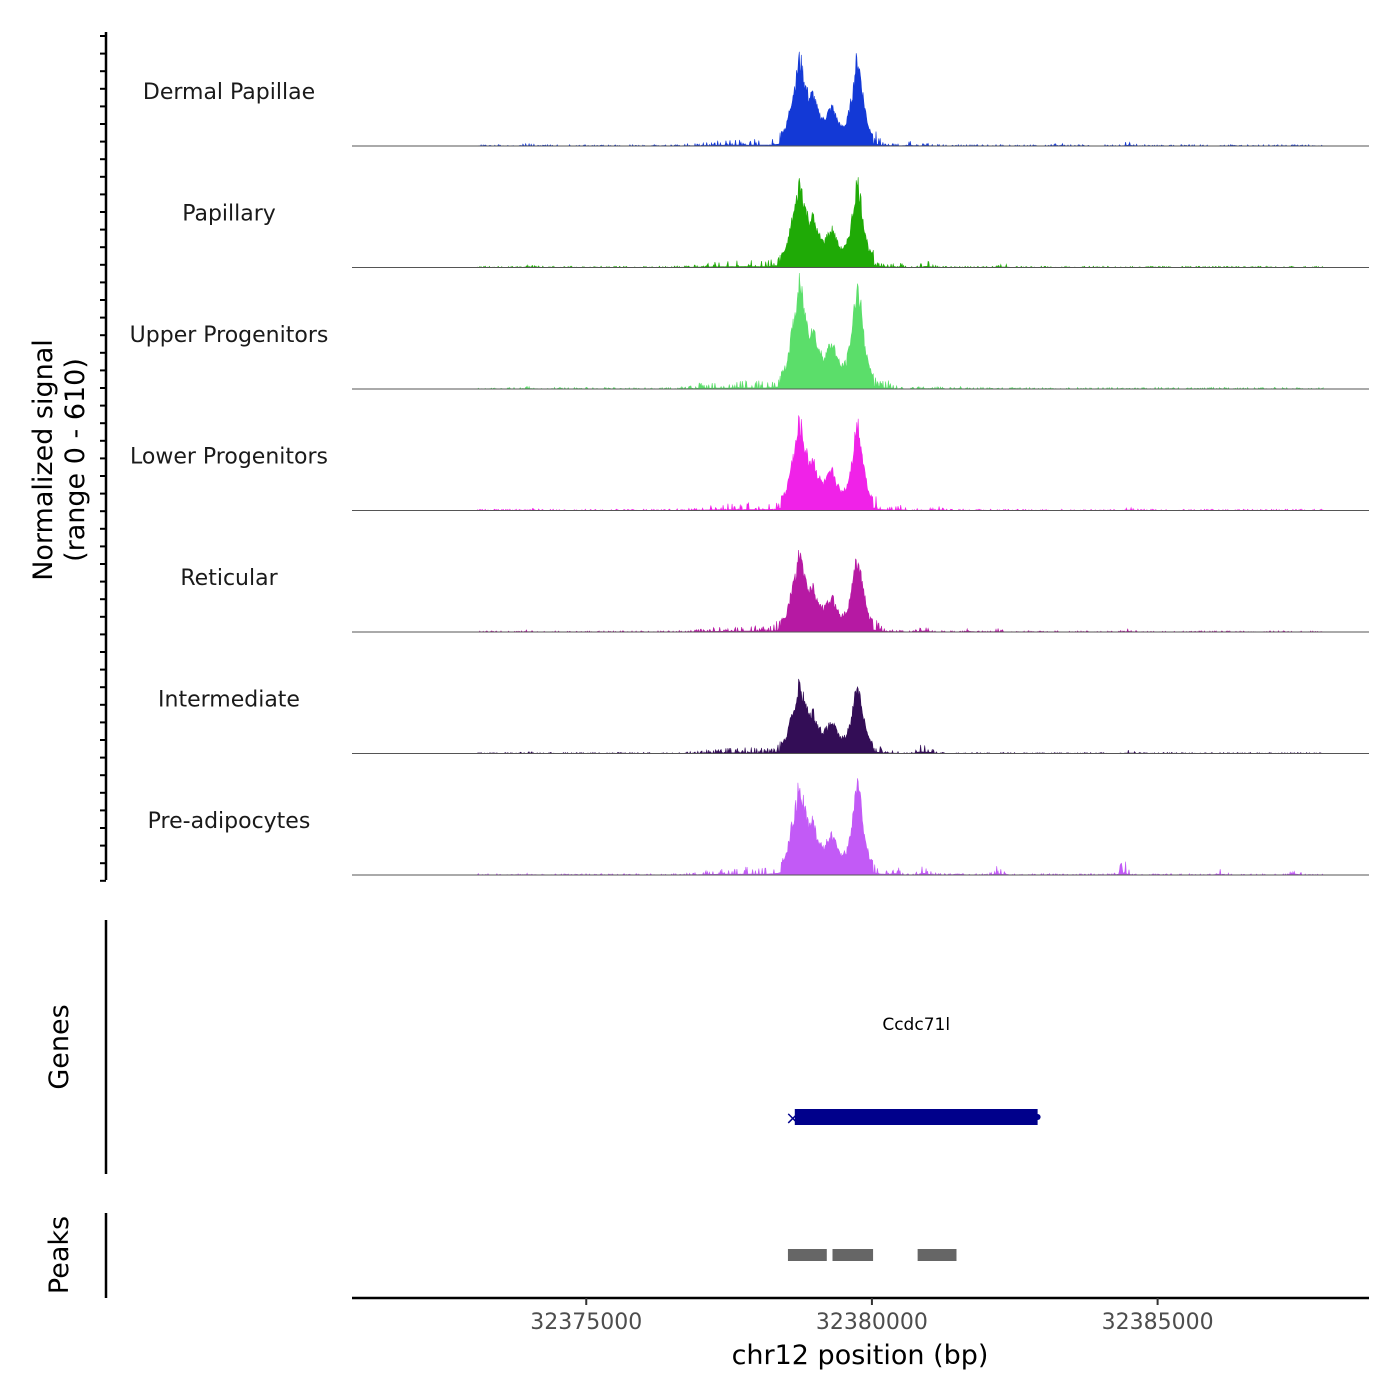 This screenshot has width=1400, height=1400. I want to click on coverage-track: Reticular, so click(774, 591).